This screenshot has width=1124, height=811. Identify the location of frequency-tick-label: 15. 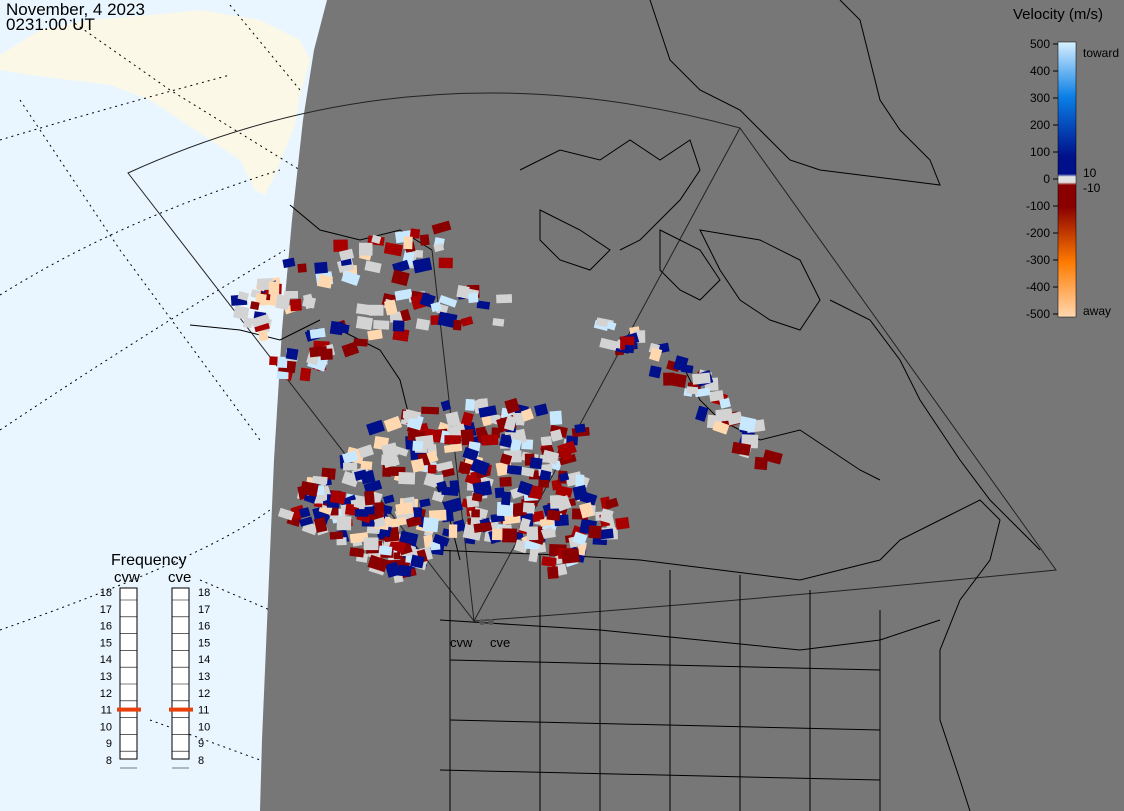
(106, 643).